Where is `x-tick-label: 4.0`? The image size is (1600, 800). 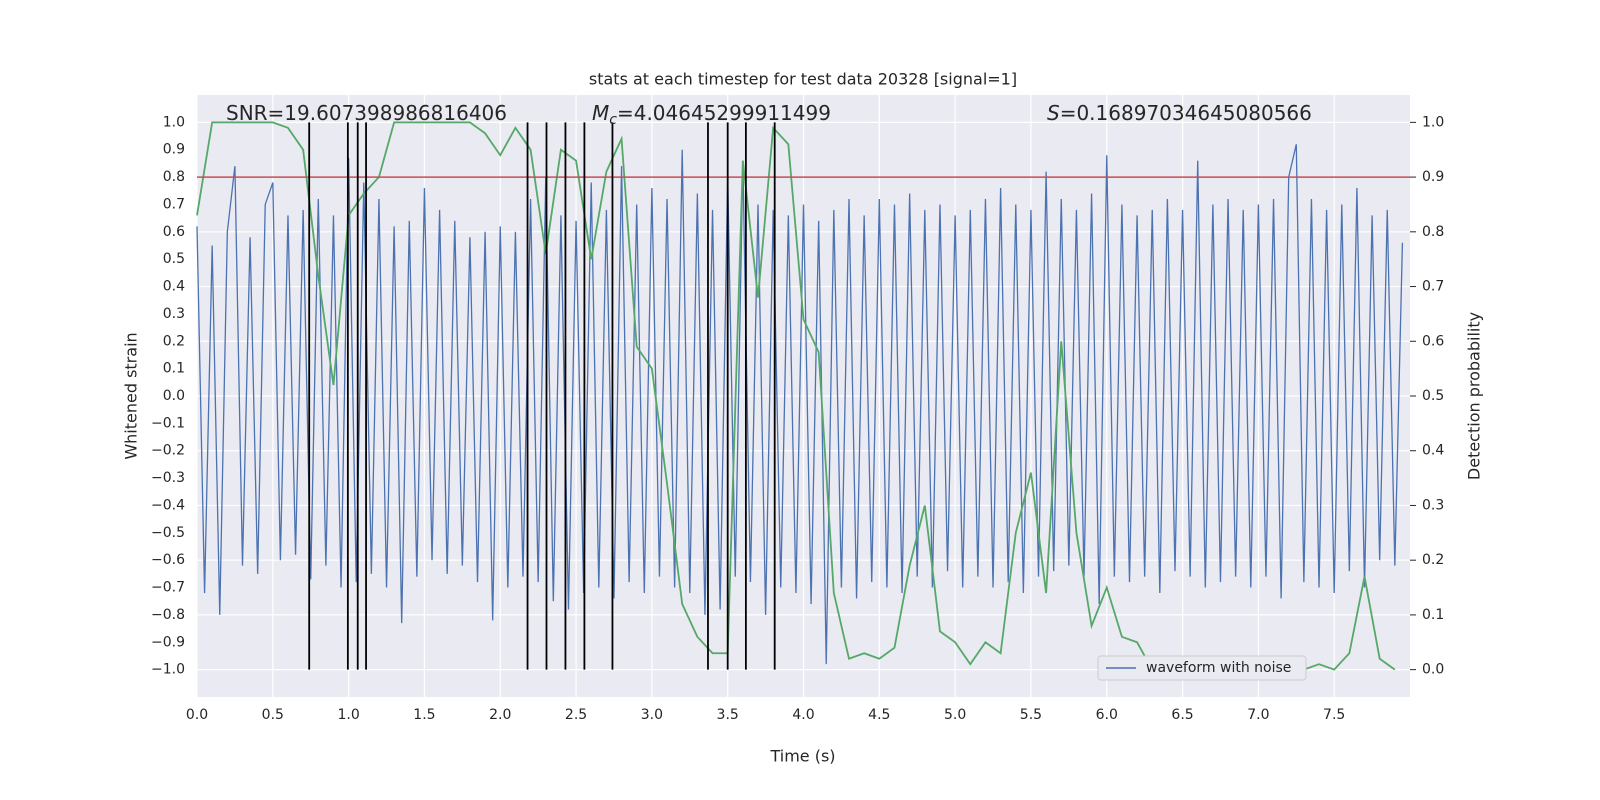 x-tick-label: 4.0 is located at coordinates (803, 715).